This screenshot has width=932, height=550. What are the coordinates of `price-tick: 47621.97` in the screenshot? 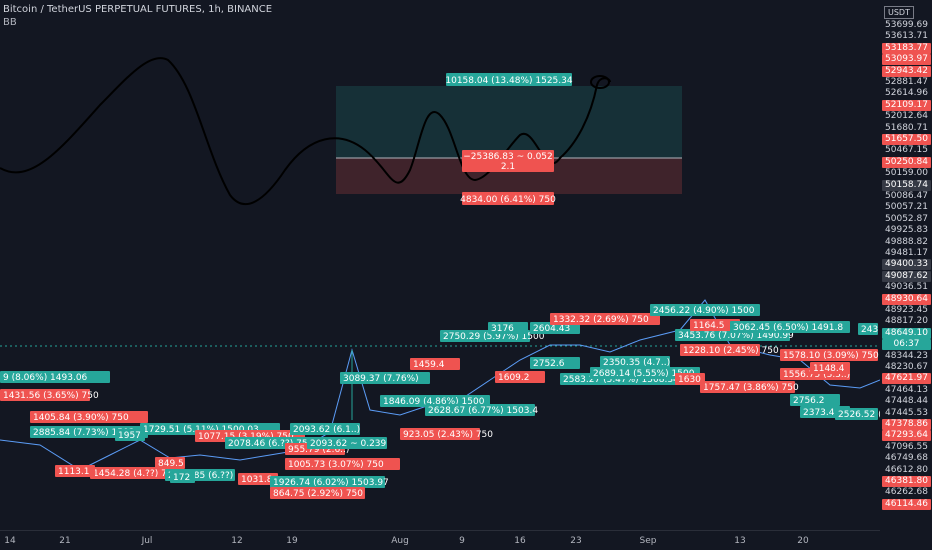 It's located at (906, 379).